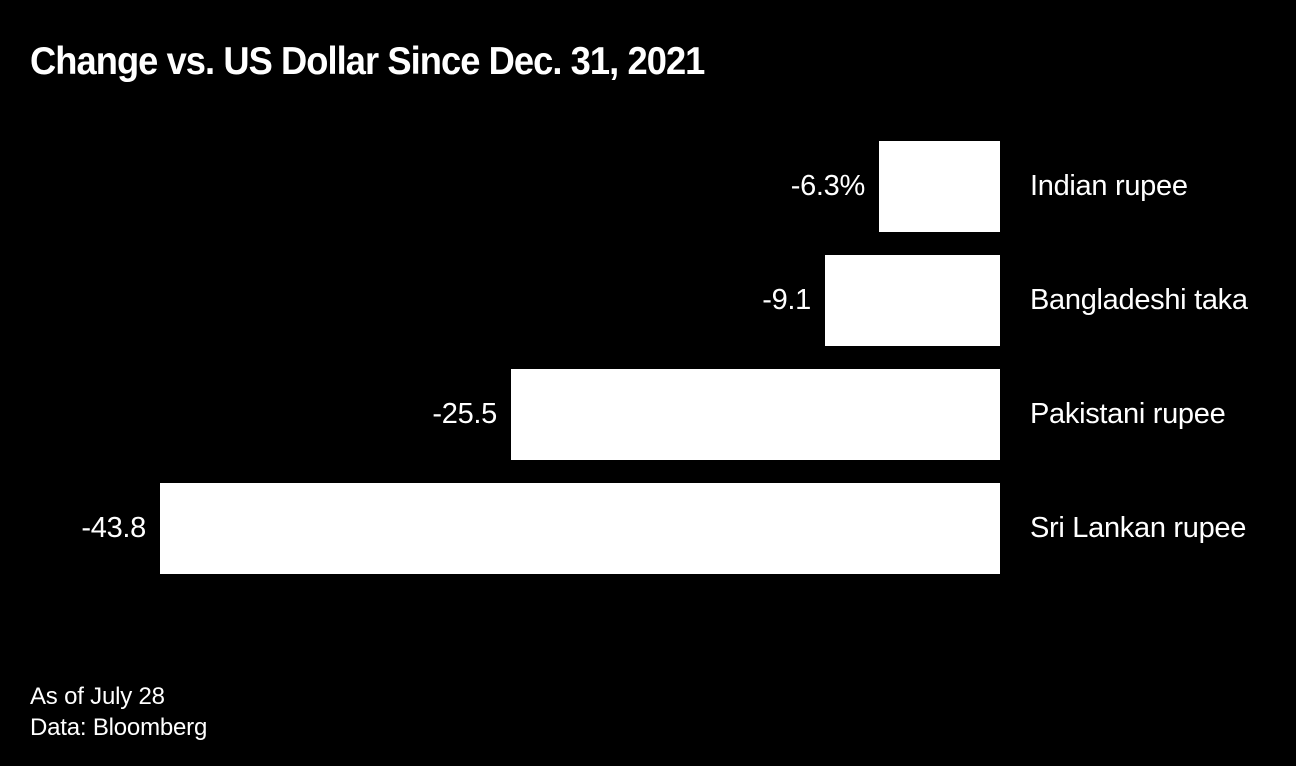  Describe the element at coordinates (464, 414) in the screenshot. I see `bar-value-label: -25.5` at that location.